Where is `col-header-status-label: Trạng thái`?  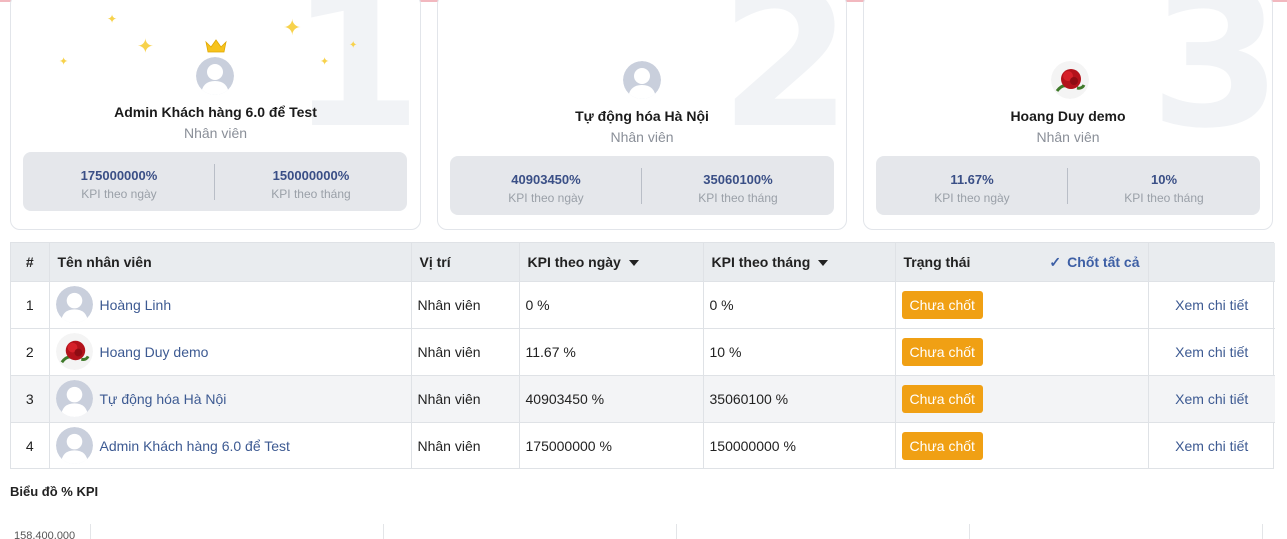 col-header-status-label: Trạng thái is located at coordinates (937, 261).